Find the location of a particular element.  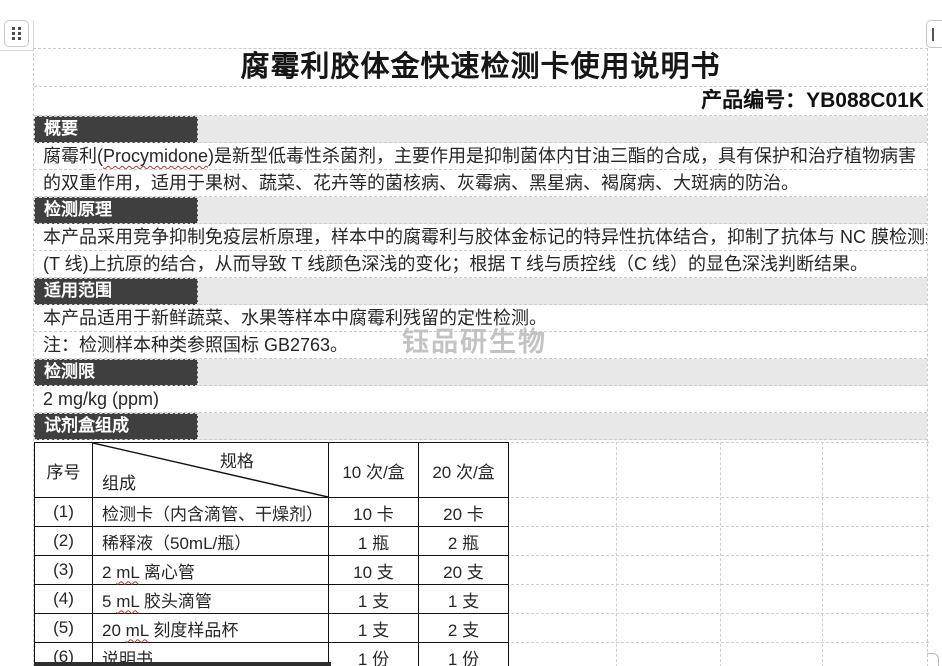

header-10-per-box: 10 次/盒 is located at coordinates (373, 470).